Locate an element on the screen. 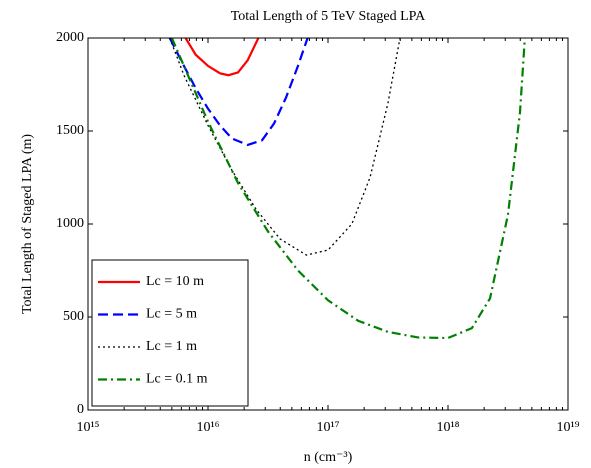 The height and width of the screenshot is (468, 591). chart-title: Total Length of 5 TeV Staged LPA is located at coordinates (328, 16).